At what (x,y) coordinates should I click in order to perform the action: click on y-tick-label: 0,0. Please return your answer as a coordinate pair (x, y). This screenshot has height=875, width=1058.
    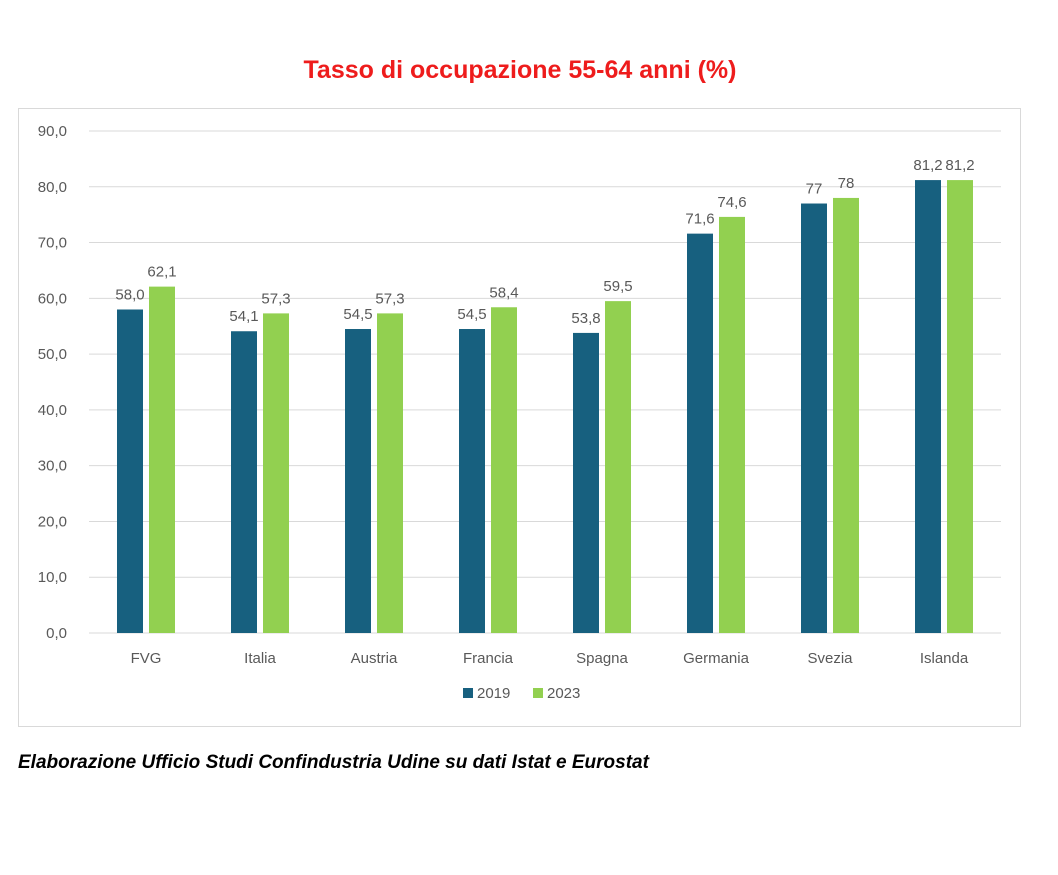
    Looking at the image, I should click on (56, 633).